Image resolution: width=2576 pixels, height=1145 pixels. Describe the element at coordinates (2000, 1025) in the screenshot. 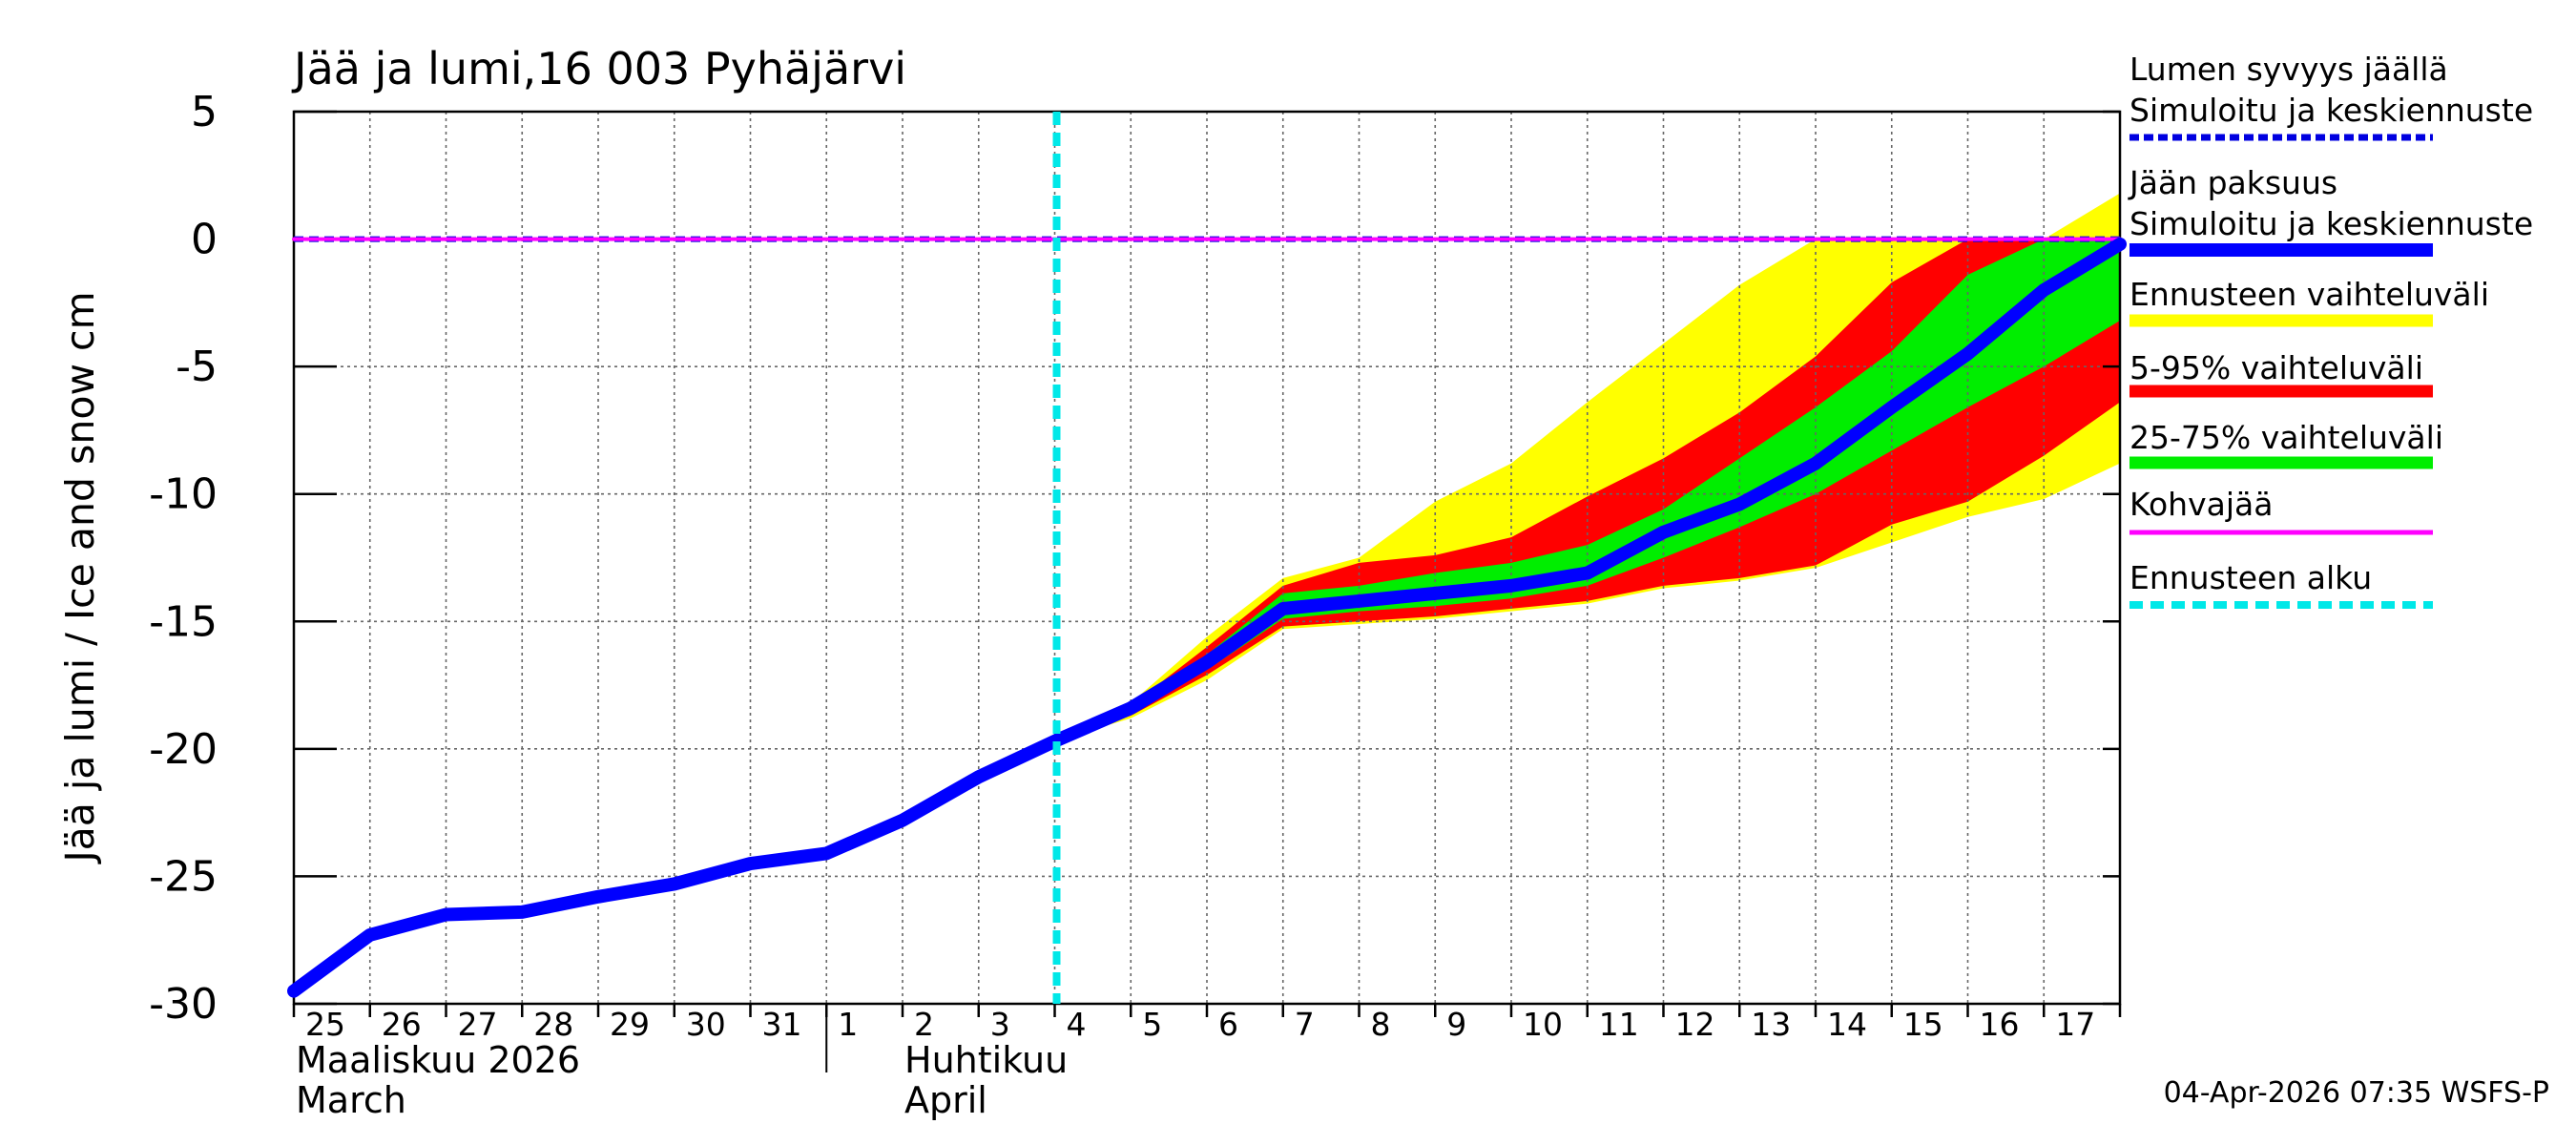

I see `x-tick-label: 16` at that location.